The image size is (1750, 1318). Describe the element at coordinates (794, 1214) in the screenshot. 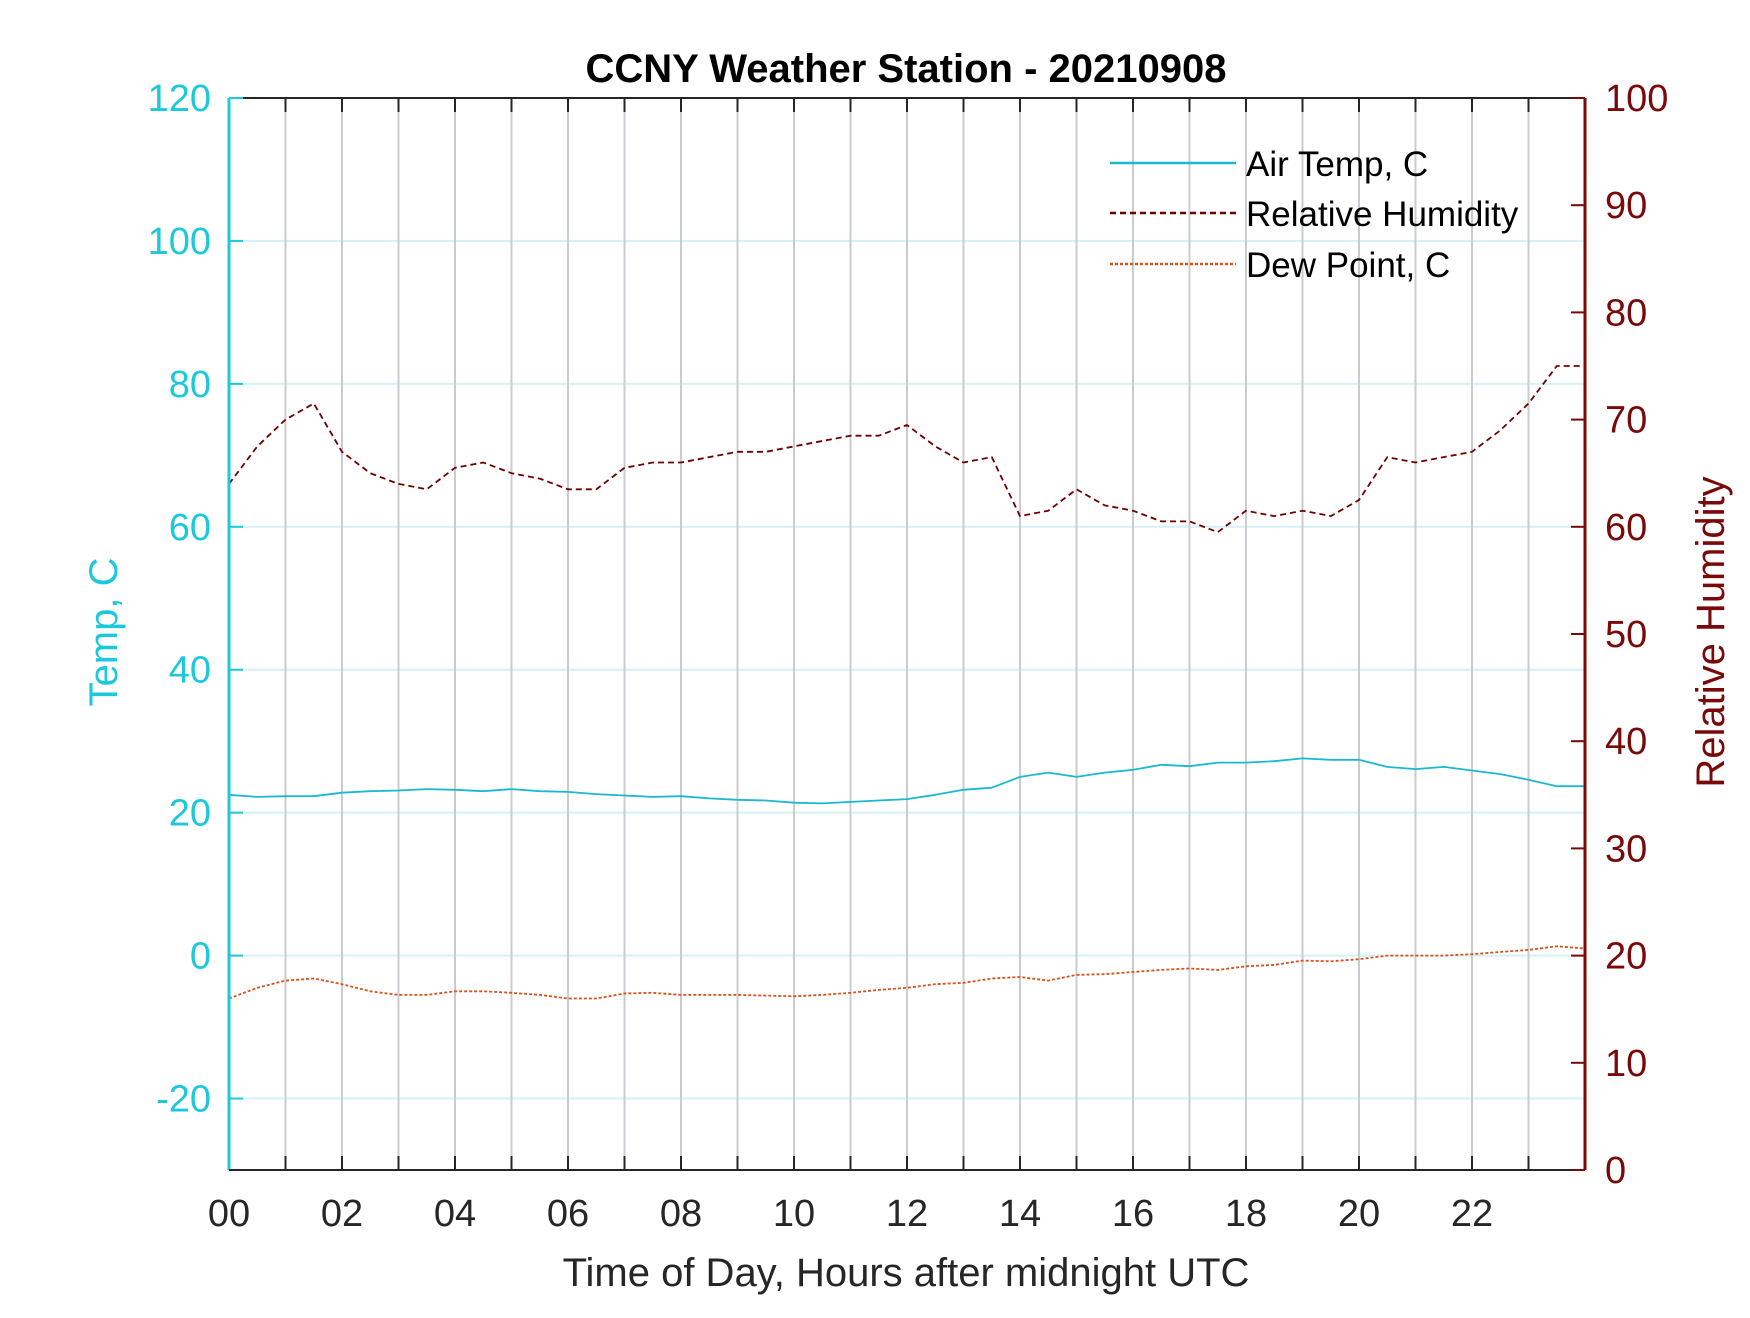

I see `x-tick-label: 10` at that location.